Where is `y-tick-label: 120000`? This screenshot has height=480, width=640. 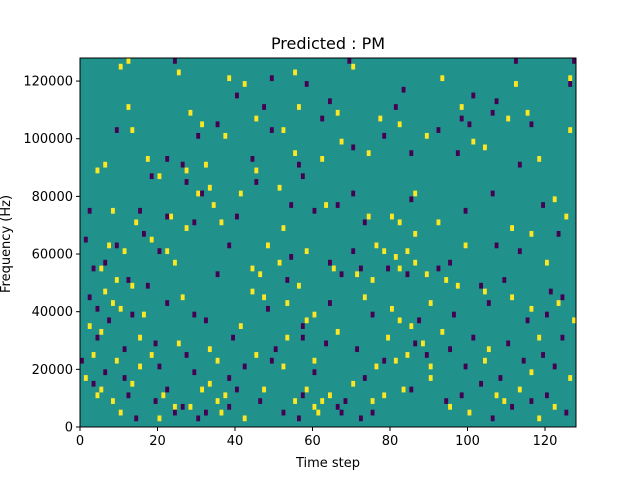
y-tick-label: 120000 is located at coordinates (48, 82).